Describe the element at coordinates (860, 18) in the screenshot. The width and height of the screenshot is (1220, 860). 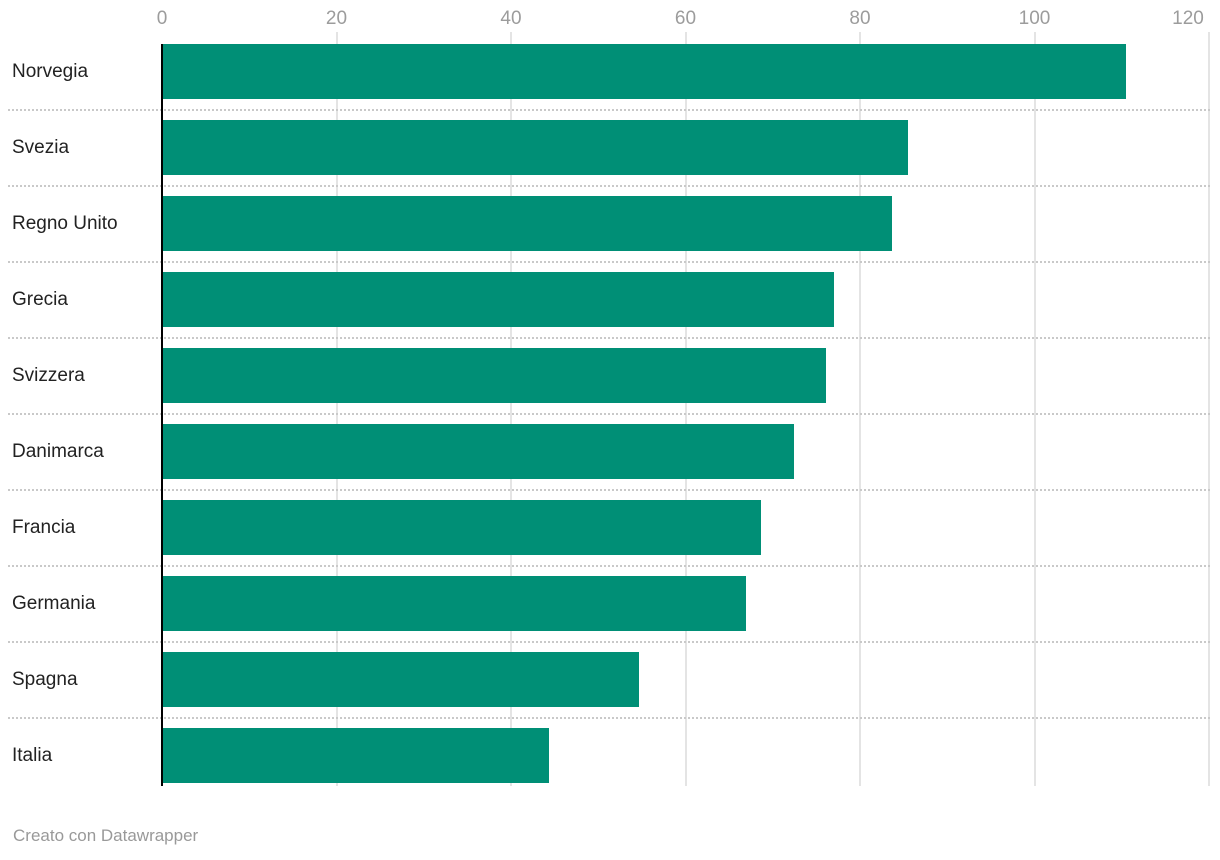
I see `x-axis-tick-label: 80` at that location.